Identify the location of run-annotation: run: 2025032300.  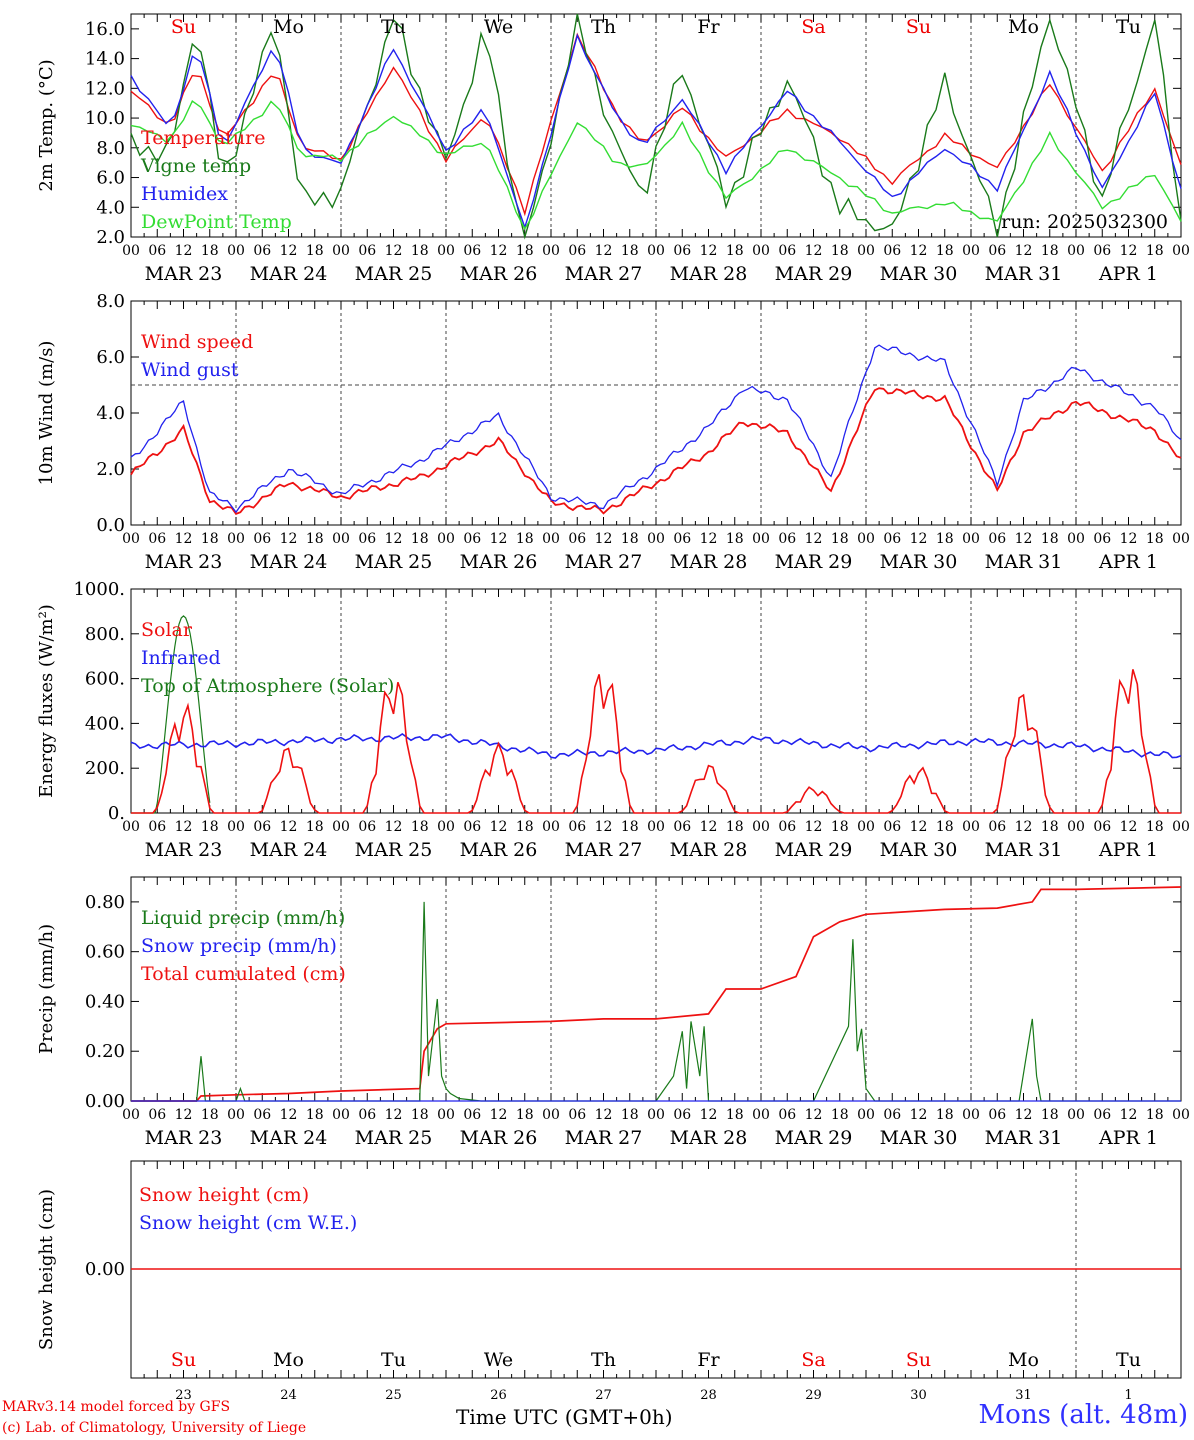
(1084, 222).